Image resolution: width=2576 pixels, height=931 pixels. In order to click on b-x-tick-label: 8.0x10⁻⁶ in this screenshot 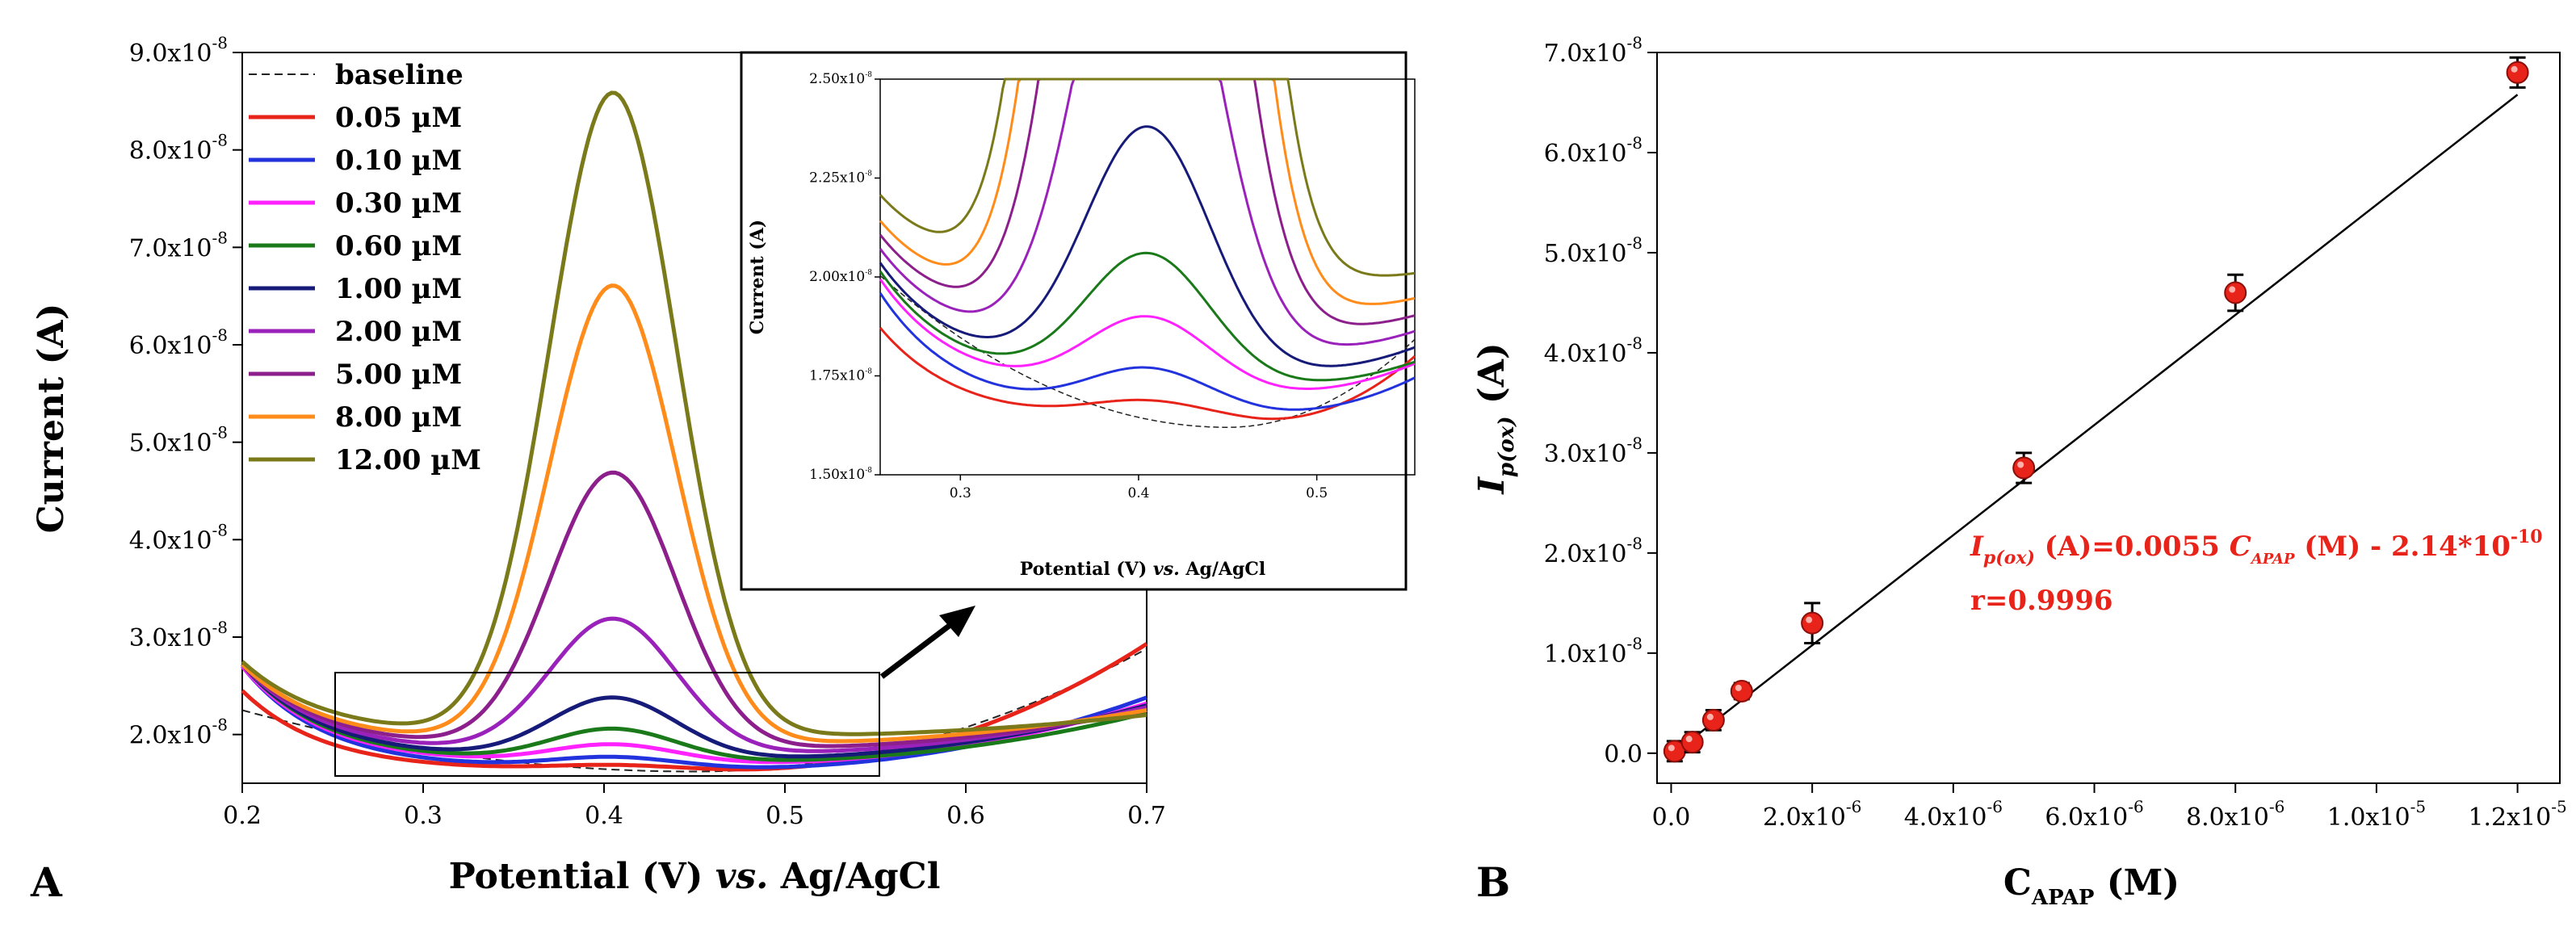, I will do `click(2235, 814)`.